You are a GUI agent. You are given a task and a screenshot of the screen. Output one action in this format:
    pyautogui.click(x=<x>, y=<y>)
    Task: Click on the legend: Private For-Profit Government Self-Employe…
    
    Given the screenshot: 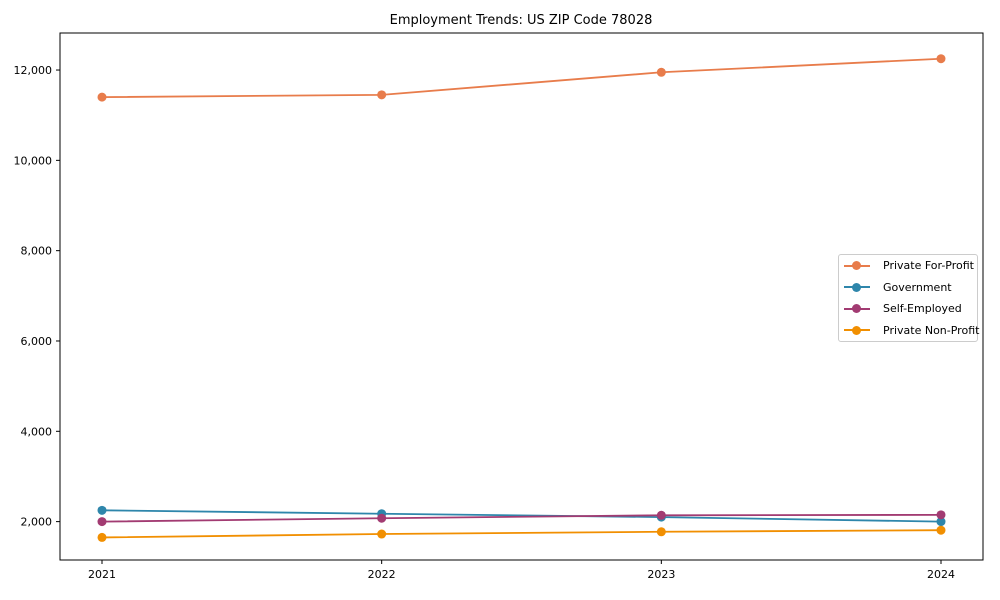 What is the action you would take?
    pyautogui.click(x=909, y=298)
    